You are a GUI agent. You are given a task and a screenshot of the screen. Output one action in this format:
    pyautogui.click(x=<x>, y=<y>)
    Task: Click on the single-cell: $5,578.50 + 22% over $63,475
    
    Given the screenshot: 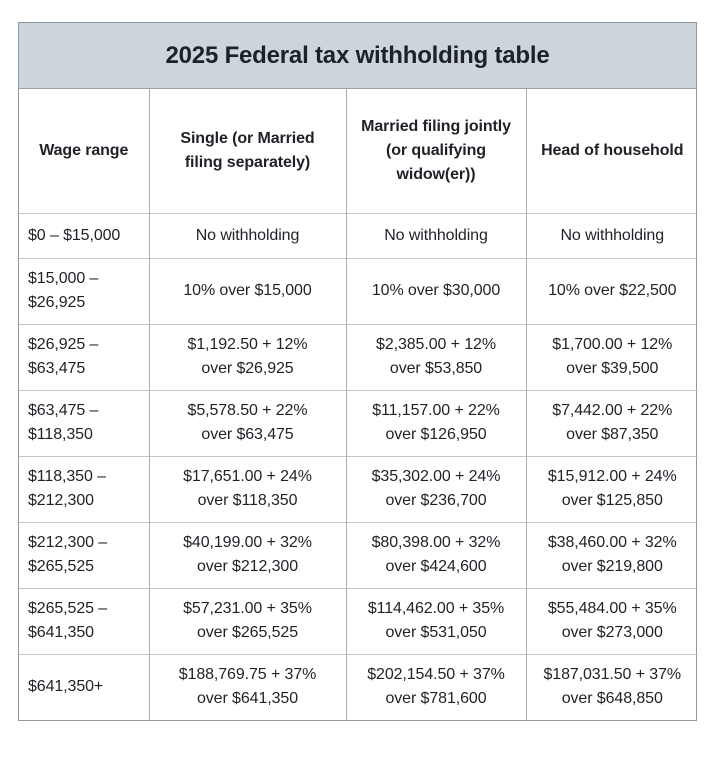 What is the action you would take?
    pyautogui.click(x=247, y=422)
    